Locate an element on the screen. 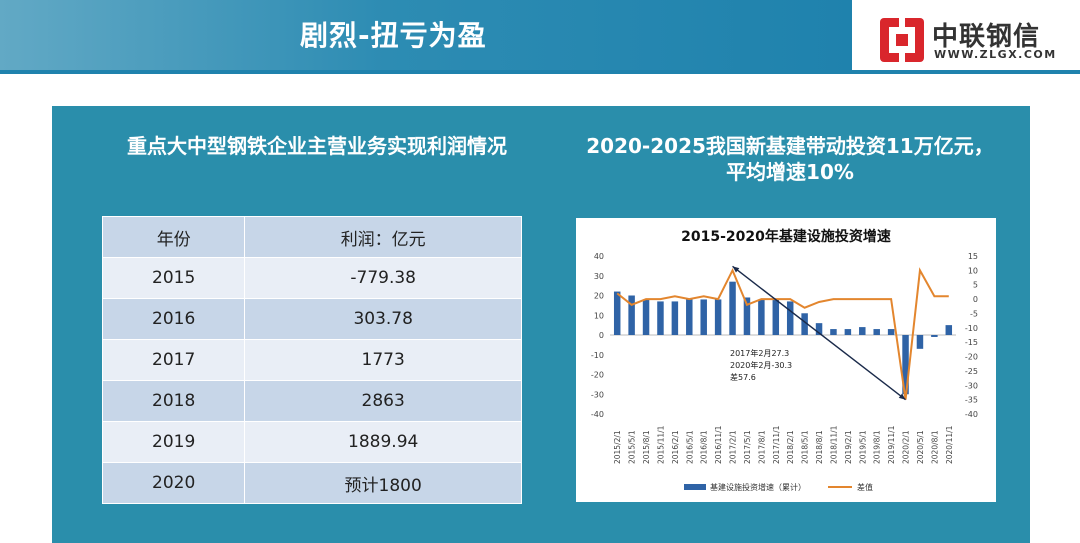  x-tick-label: 2019/5/1 is located at coordinates (862, 447).